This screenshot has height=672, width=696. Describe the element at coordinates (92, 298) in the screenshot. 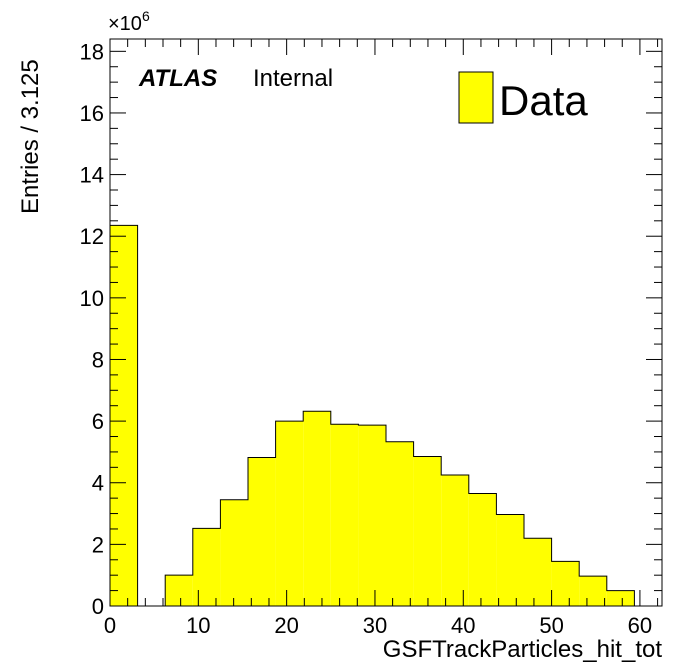

I see `y-tick-label: 10` at that location.